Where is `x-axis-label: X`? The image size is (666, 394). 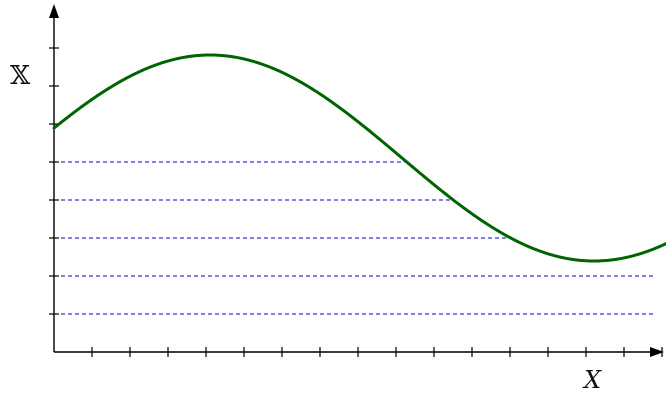 x-axis-label: X is located at coordinates (592, 380).